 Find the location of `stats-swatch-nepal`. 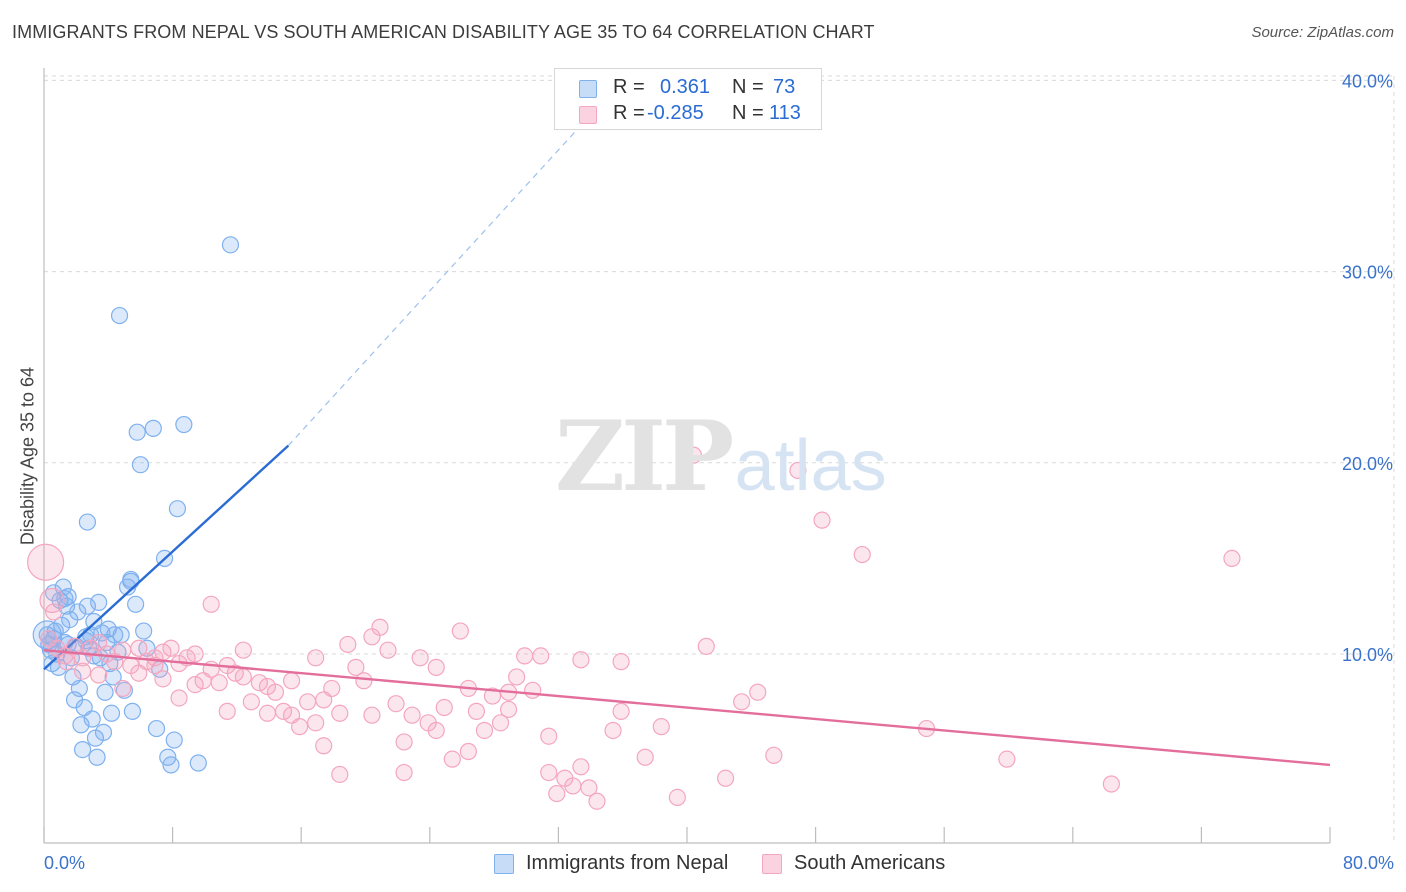

stats-swatch-nepal is located at coordinates (588, 89).